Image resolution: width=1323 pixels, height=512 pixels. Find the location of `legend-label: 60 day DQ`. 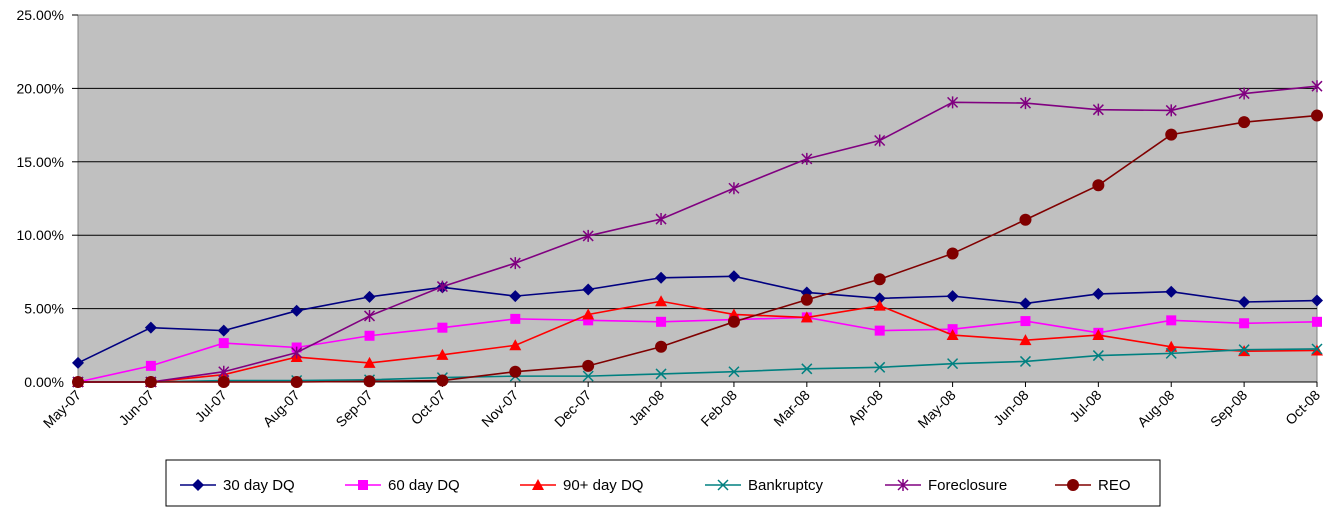

legend-label: 60 day DQ is located at coordinates (424, 485).